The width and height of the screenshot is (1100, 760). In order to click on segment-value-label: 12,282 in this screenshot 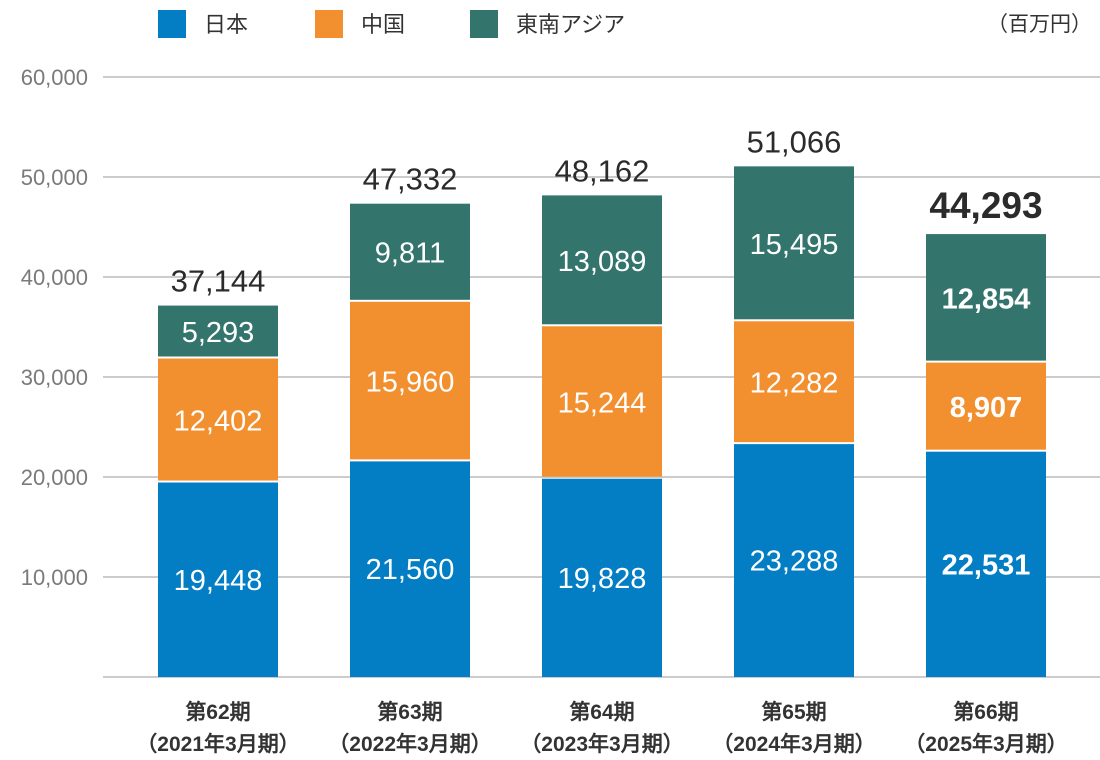, I will do `click(794, 384)`.